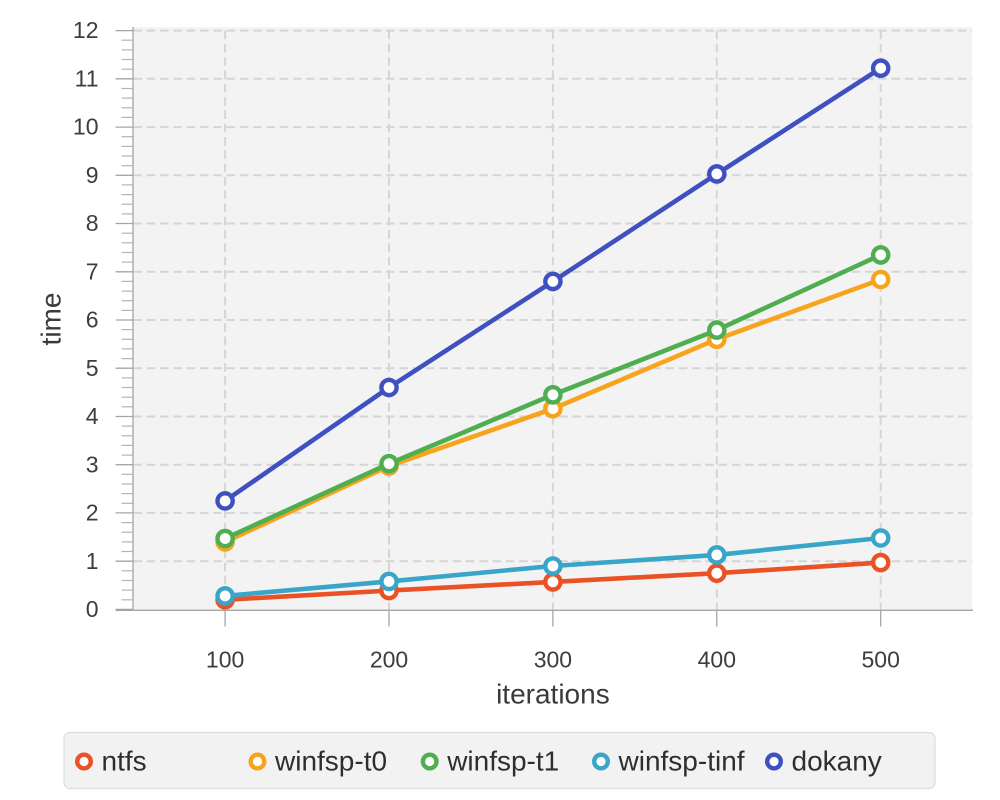 The image size is (1000, 800). I want to click on svg-text: dokany, so click(837, 761).